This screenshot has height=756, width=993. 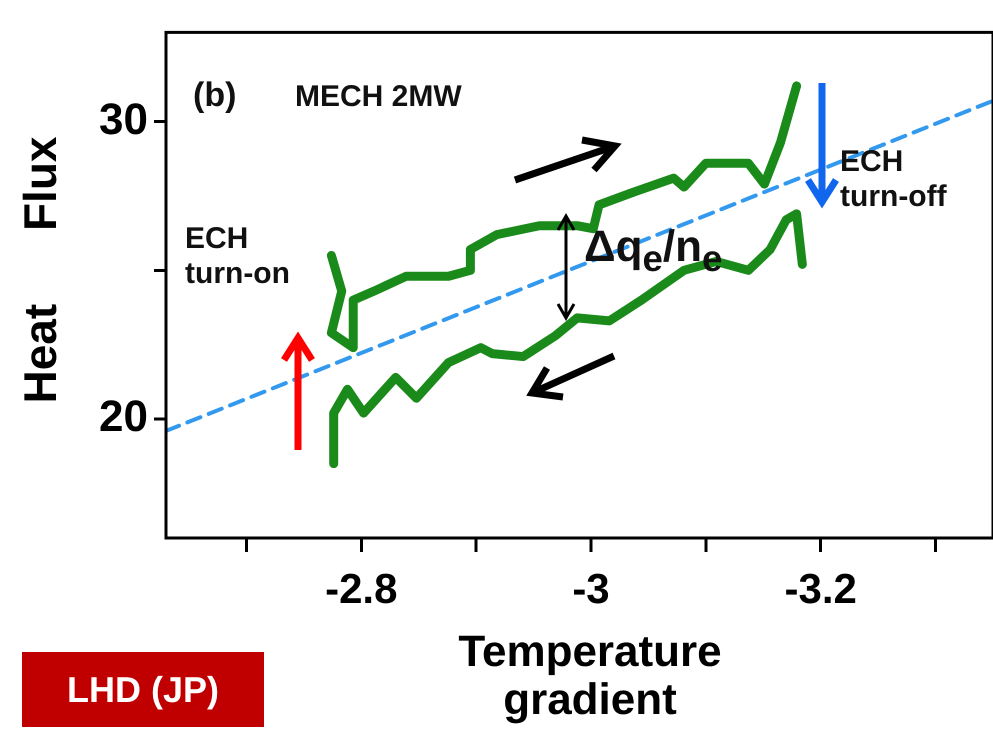 I want to click on annotation: ECH turn-off, so click(x=894, y=179).